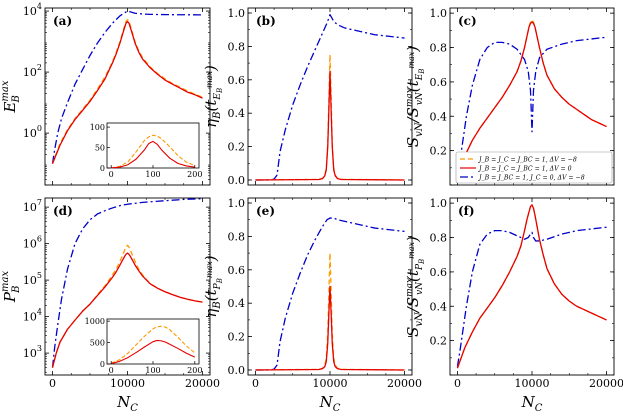 The image size is (623, 417). What do you see at coordinates (39, 67) in the screenshot?
I see `y-tick-exponent: 2` at bounding box center [39, 67].